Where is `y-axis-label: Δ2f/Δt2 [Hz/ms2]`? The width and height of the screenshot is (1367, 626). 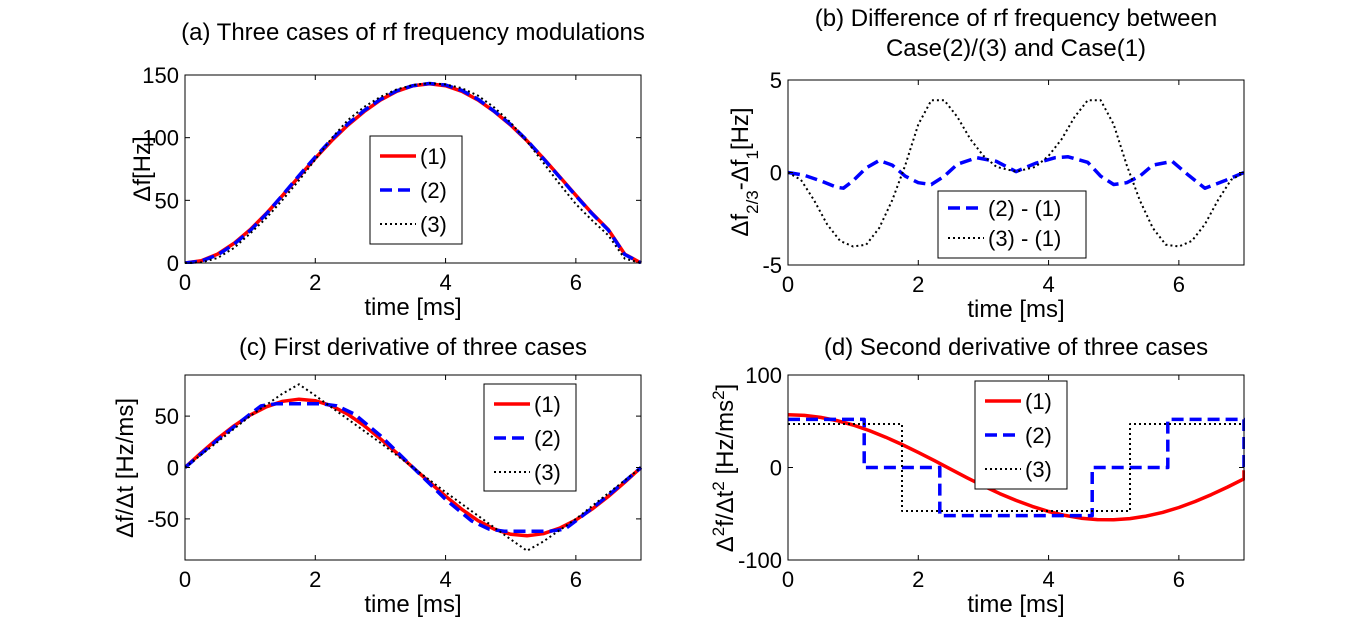
y-axis-label: Δ2f/Δt2 [Hz/ms2] is located at coordinates (724, 468).